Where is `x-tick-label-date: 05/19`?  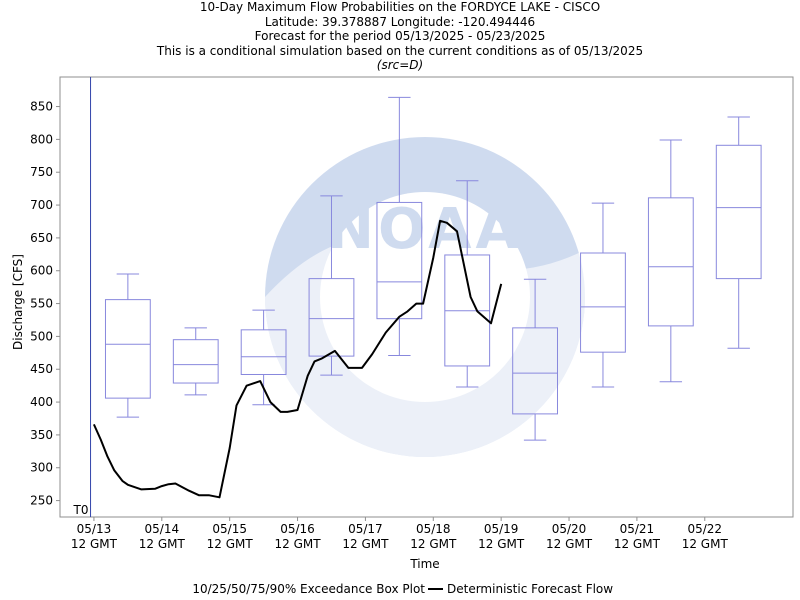
x-tick-label-date: 05/19 is located at coordinates (501, 529).